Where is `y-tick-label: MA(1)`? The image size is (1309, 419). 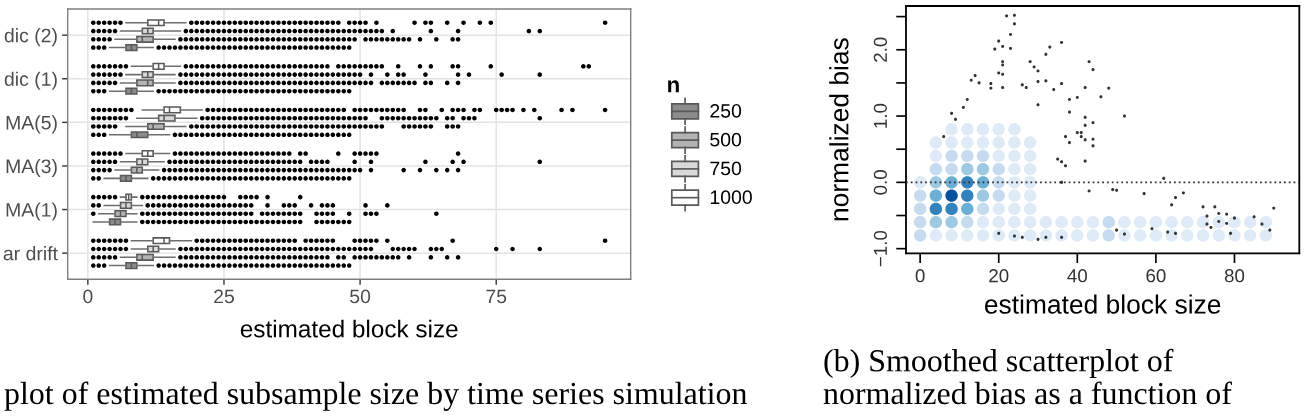 y-tick-label: MA(1) is located at coordinates (31, 211).